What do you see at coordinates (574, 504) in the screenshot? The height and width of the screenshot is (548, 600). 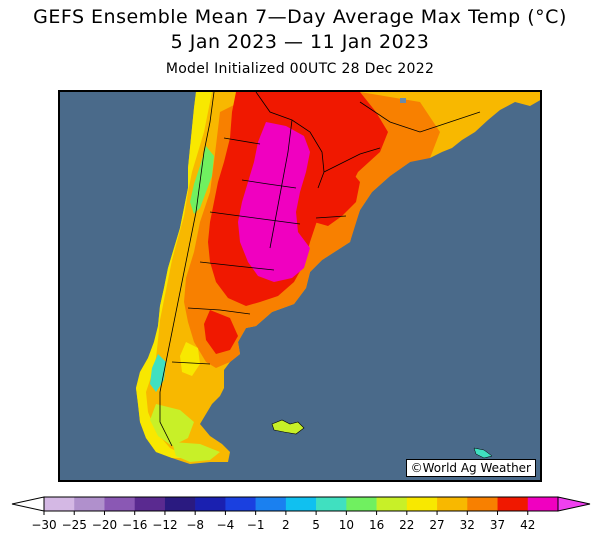 I see `colorbar-over-arrow` at bounding box center [574, 504].